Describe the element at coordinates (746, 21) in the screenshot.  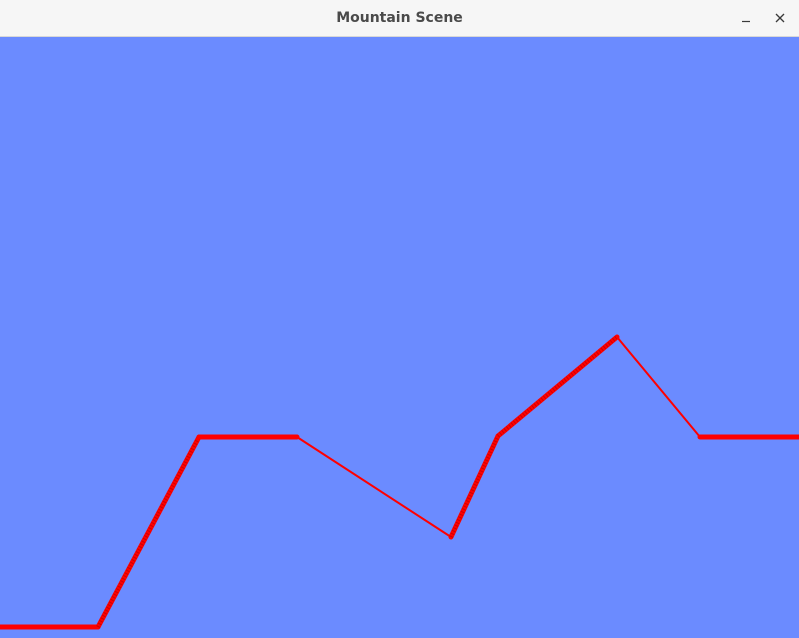
I see `minimize-icon` at that location.